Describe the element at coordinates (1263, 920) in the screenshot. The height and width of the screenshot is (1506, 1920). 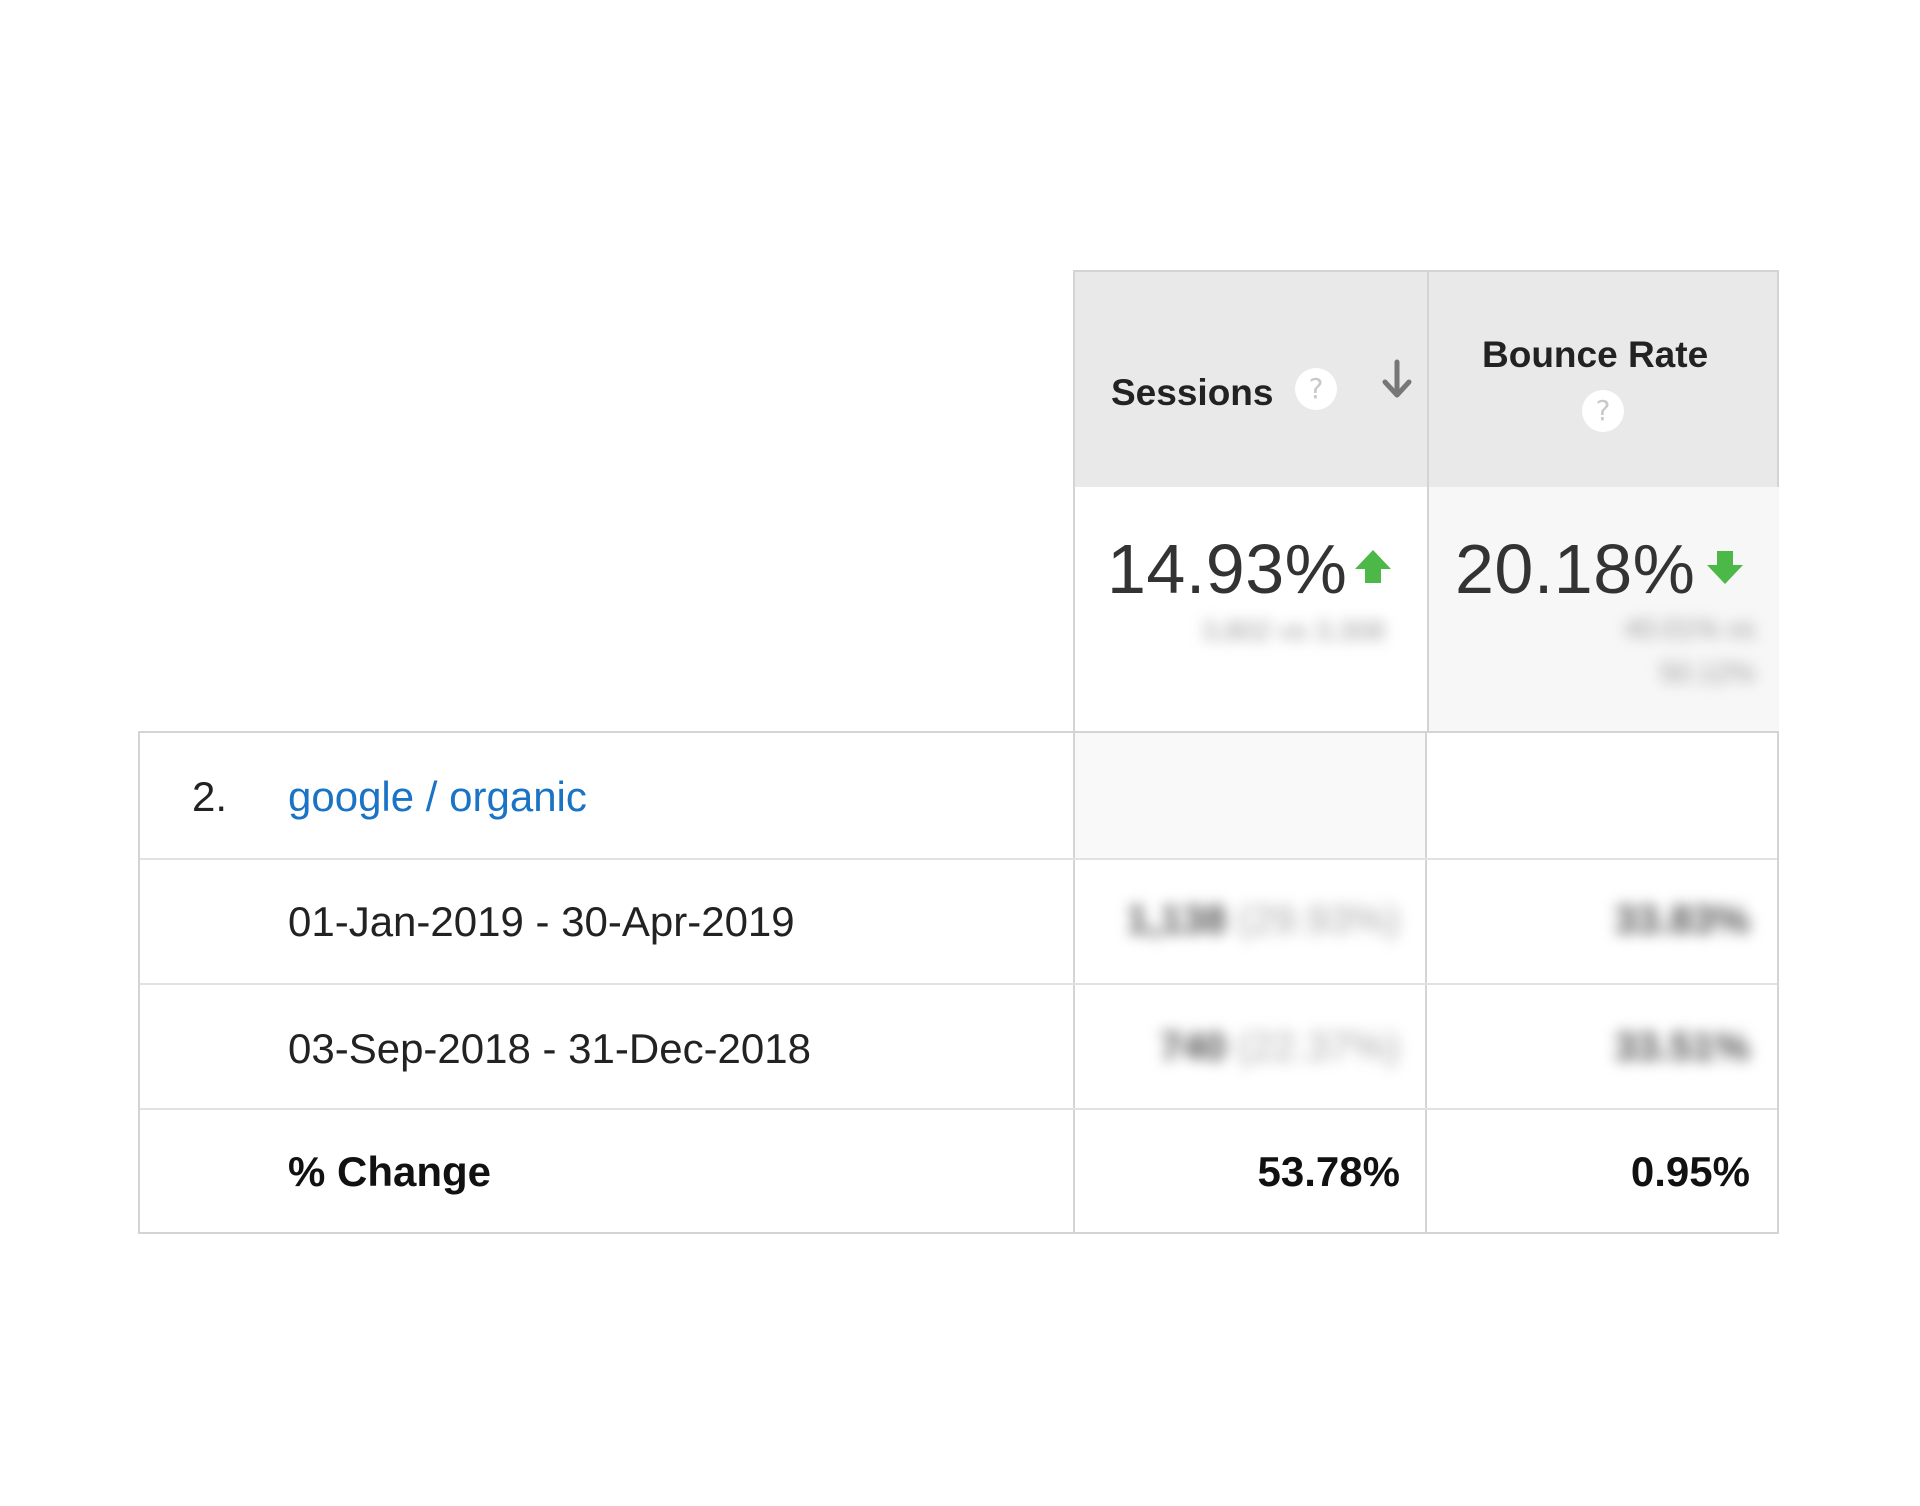
I see `sessions-value: 1,138 (29.93%)` at that location.